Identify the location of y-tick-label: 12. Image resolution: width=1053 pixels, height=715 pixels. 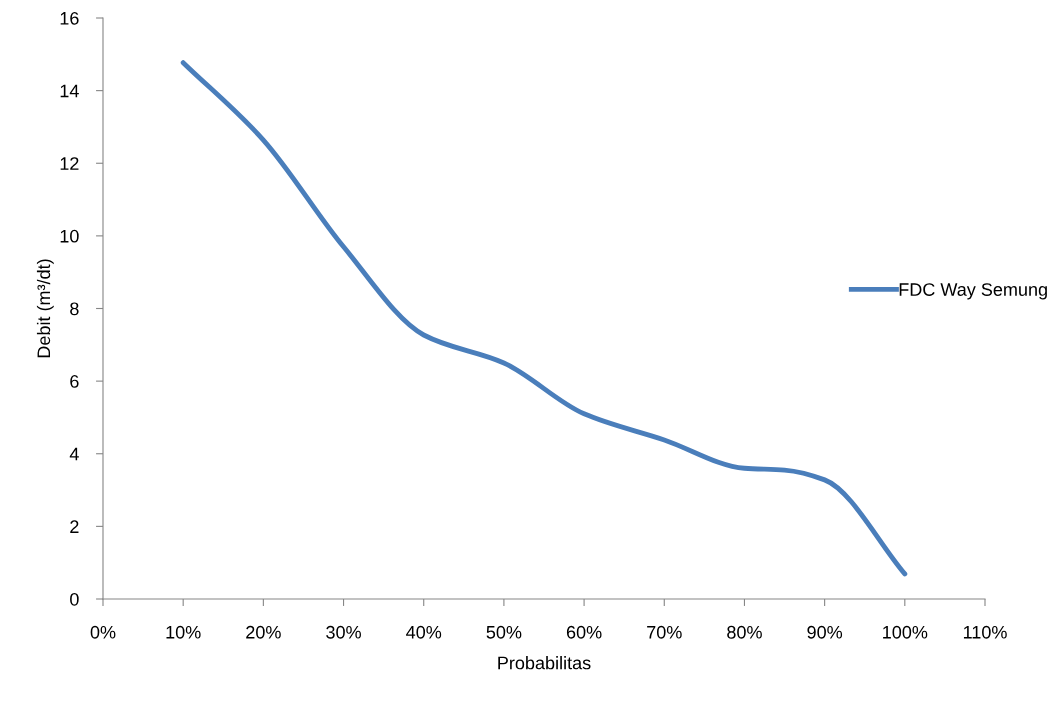
(69, 163).